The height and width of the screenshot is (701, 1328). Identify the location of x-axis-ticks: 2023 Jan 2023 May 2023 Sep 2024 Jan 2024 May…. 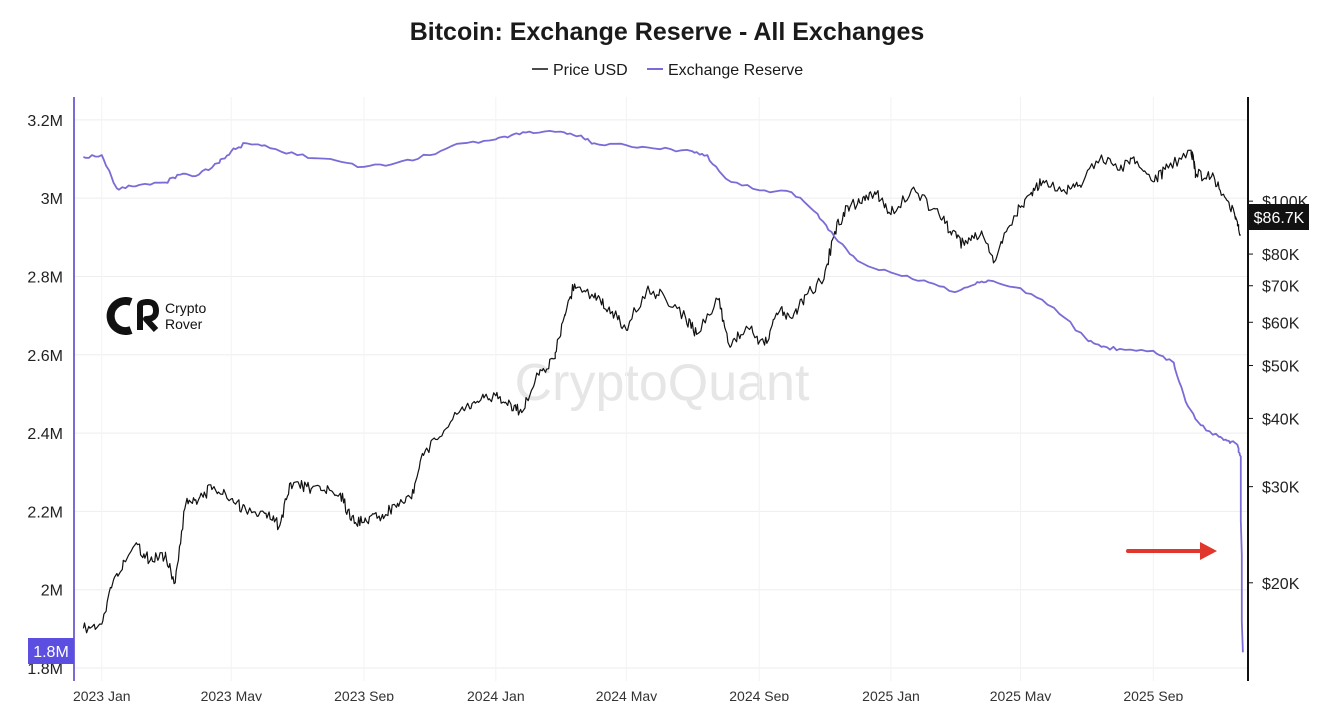
(628, 694).